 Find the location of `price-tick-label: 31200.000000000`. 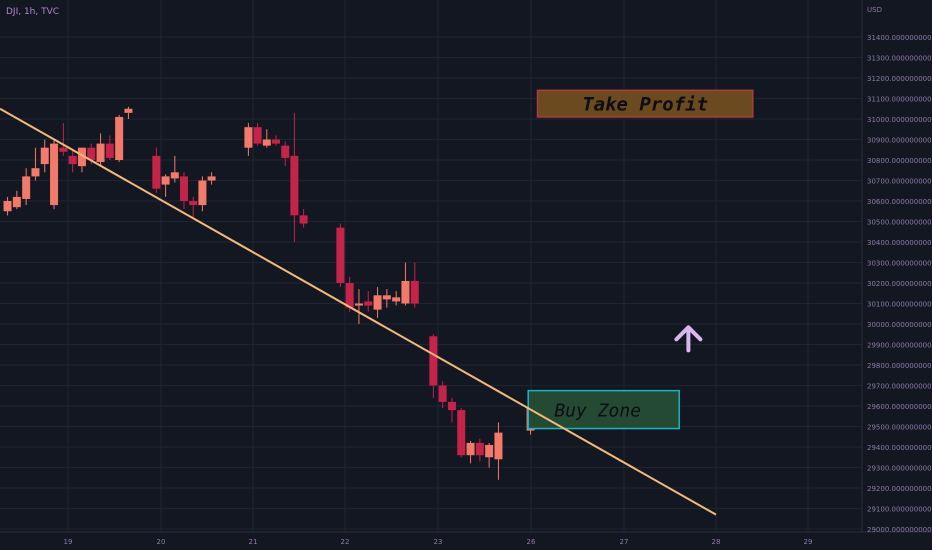

price-tick-label: 31200.000000000 is located at coordinates (899, 79).